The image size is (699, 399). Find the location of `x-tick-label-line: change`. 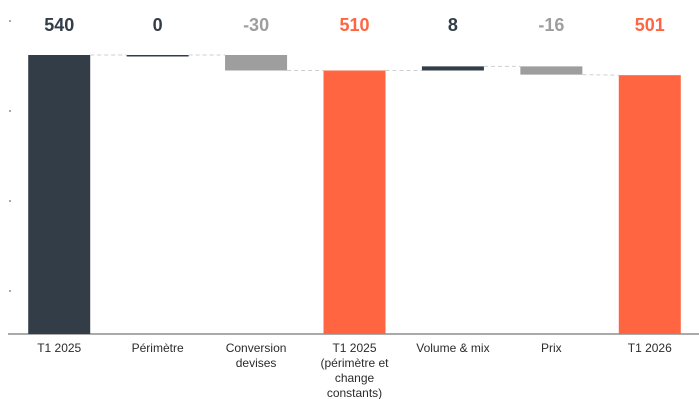

x-tick-label-line: change is located at coordinates (355, 378).